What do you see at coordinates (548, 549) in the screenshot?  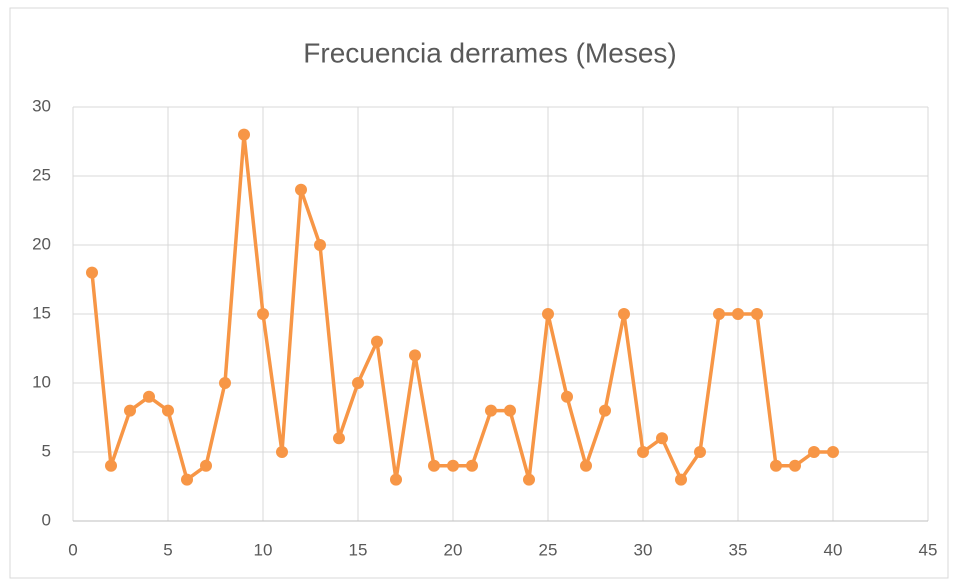 I see `x-tick-label: 25` at bounding box center [548, 549].